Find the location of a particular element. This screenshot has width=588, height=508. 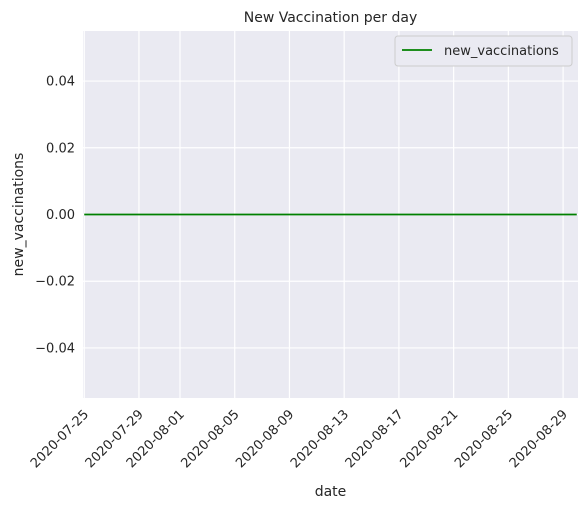

y-tick-label: 0.00 is located at coordinates (60, 215).